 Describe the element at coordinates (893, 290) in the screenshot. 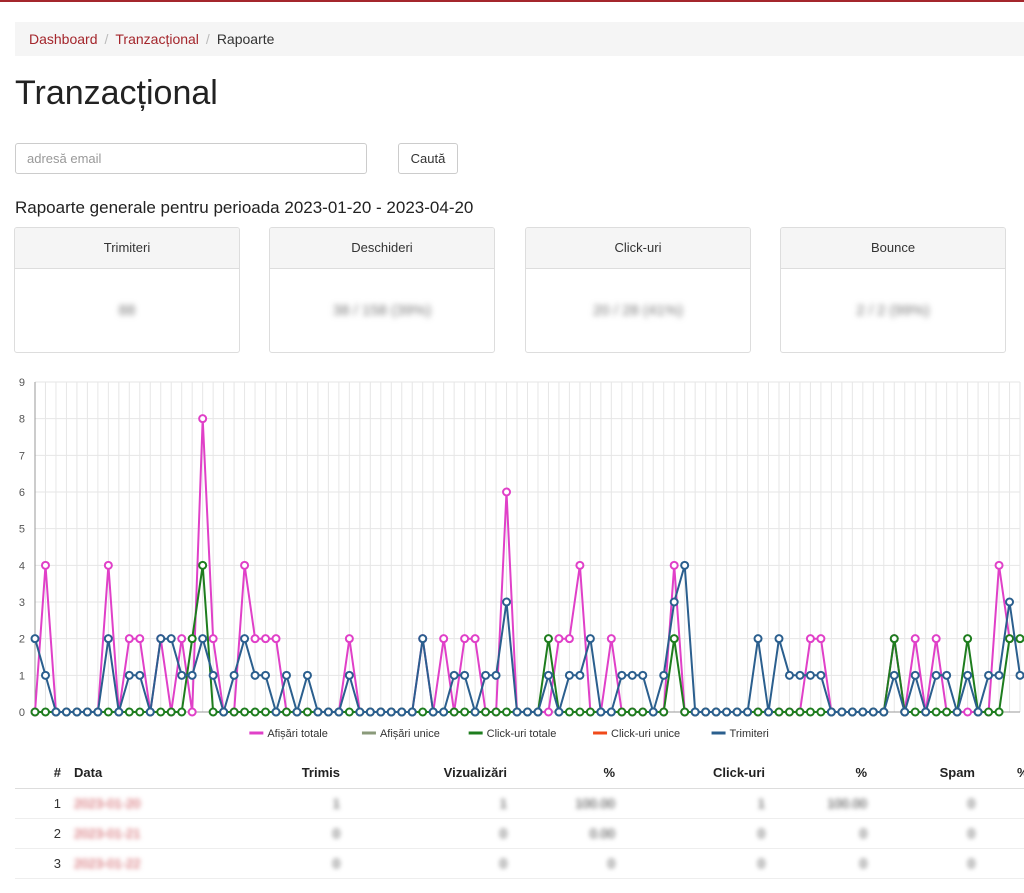

I see `stat-card-bounce: Bounce 2 / 2 (99%)` at that location.